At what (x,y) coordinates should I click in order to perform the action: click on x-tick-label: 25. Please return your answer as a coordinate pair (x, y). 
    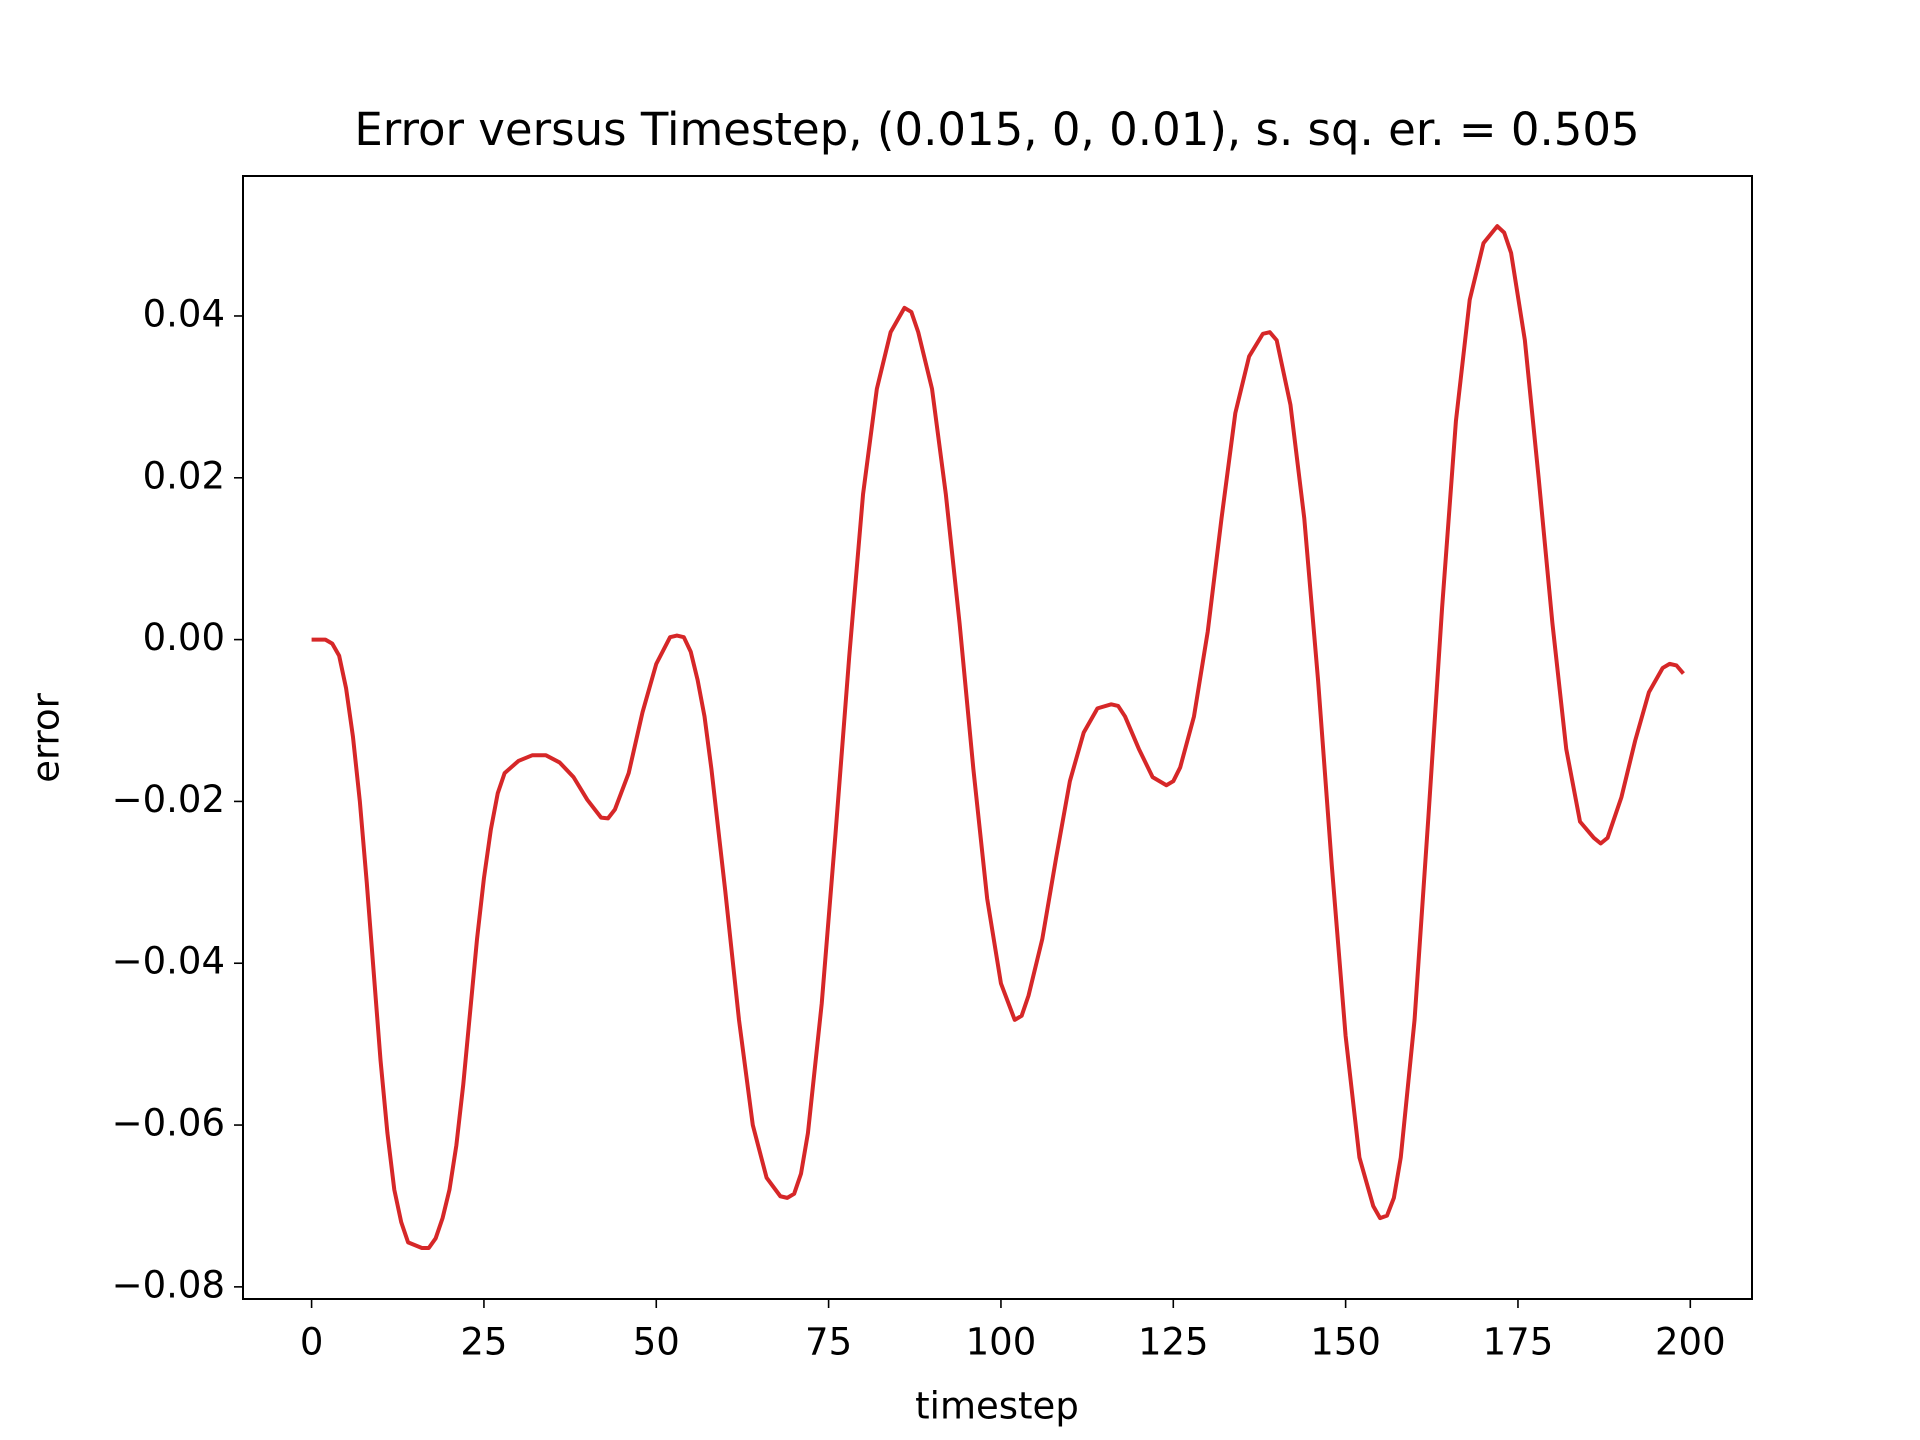
    Looking at the image, I should click on (483, 1342).